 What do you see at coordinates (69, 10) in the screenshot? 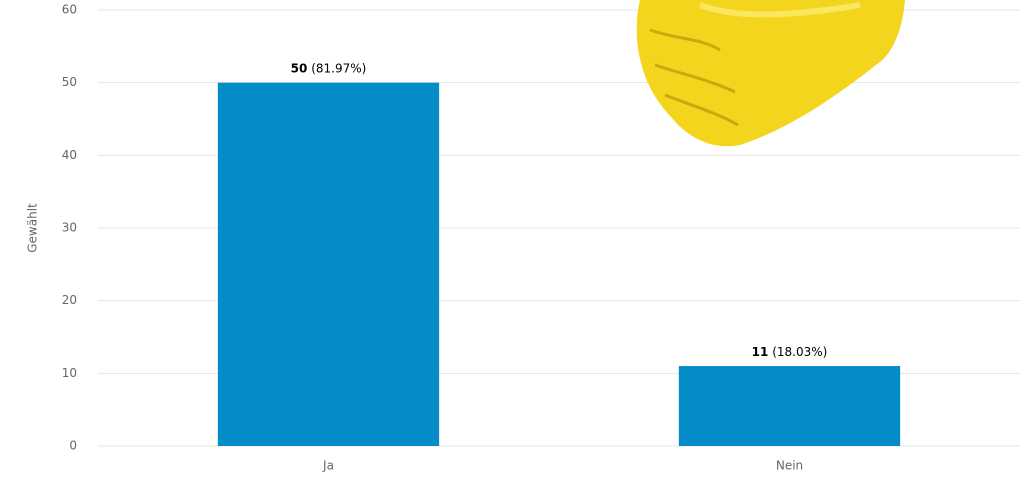
I see `y-tick-label: 60` at bounding box center [69, 10].